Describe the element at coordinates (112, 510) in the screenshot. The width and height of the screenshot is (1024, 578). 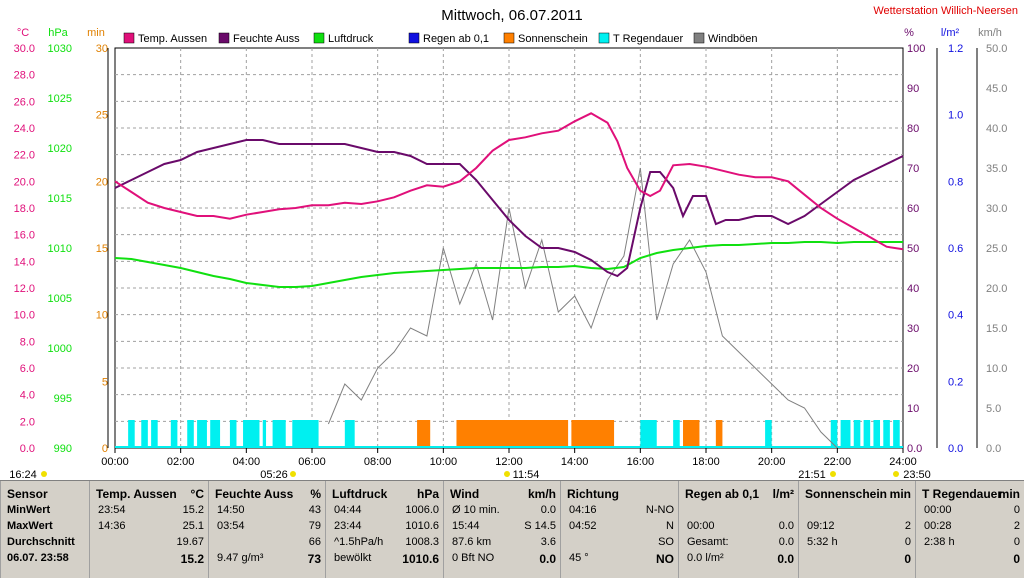
I see `row-label: 23:54` at that location.